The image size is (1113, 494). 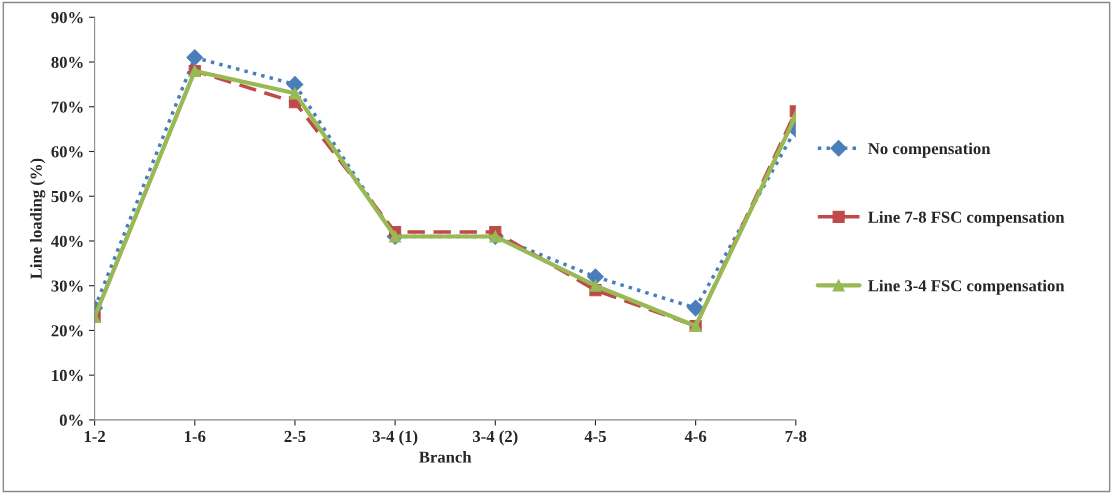 I want to click on y-tick-label: 90%, so click(x=67, y=17).